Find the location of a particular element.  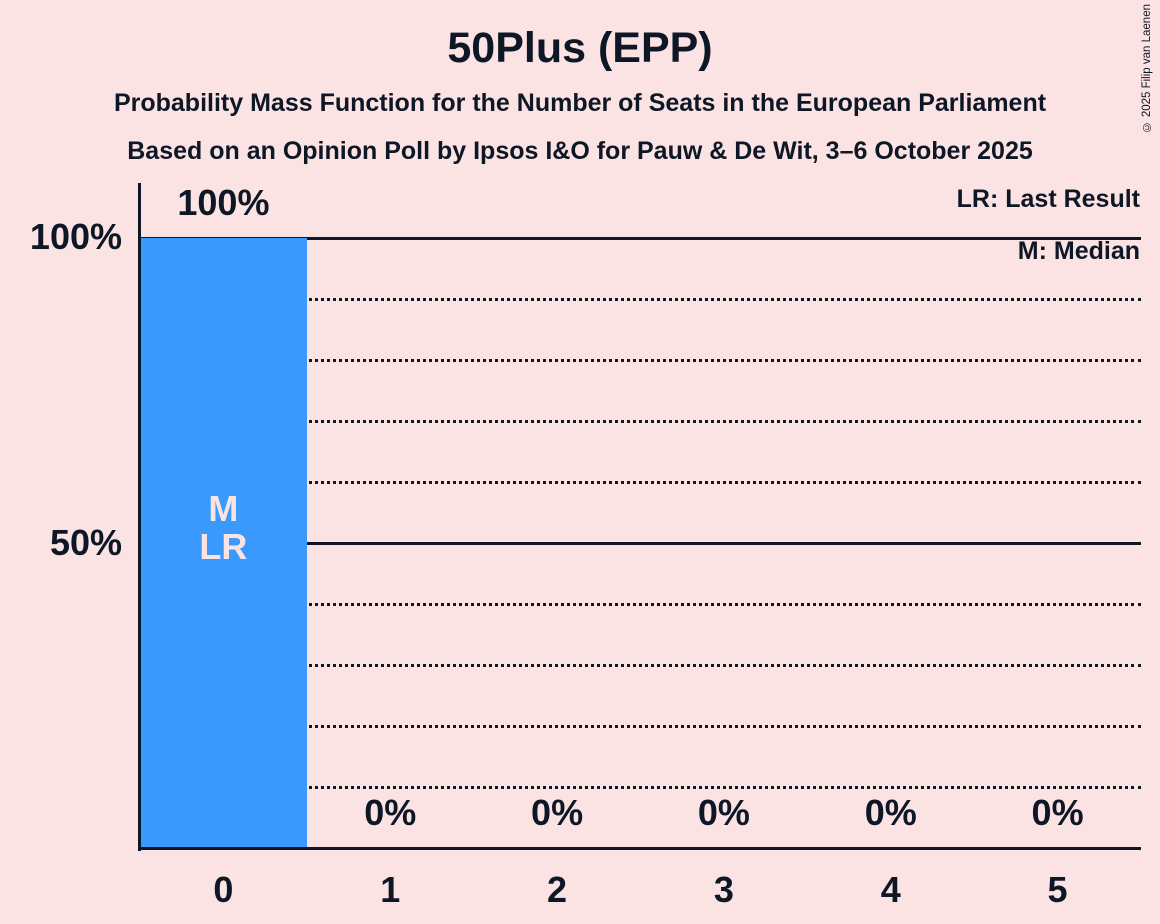

bar-annotation-last-result: LR is located at coordinates (223, 546).